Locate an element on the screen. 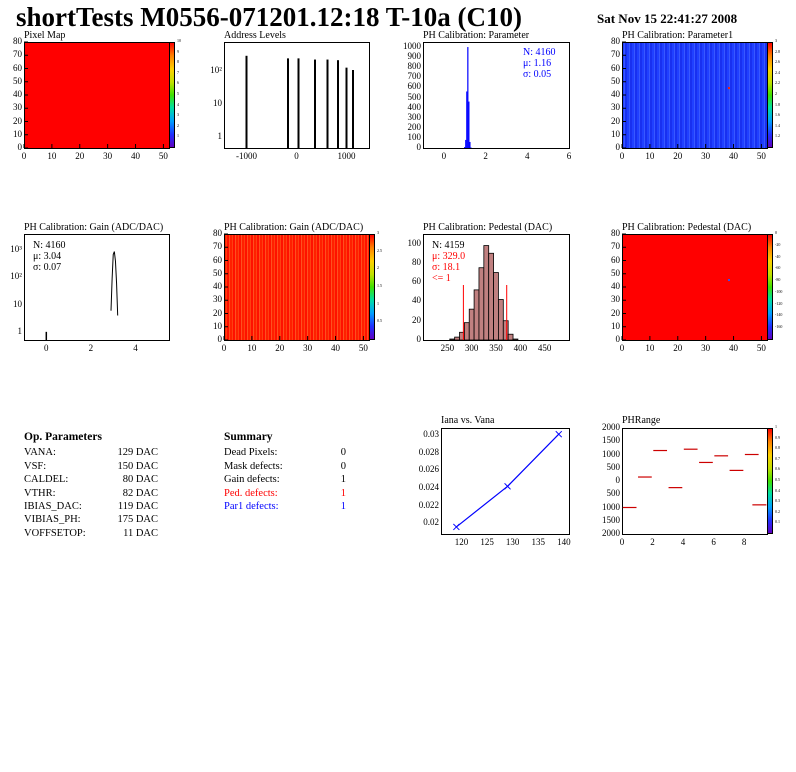 This screenshot has width=796, height=772. ph-param-ytick: 600 is located at coordinates (414, 86).